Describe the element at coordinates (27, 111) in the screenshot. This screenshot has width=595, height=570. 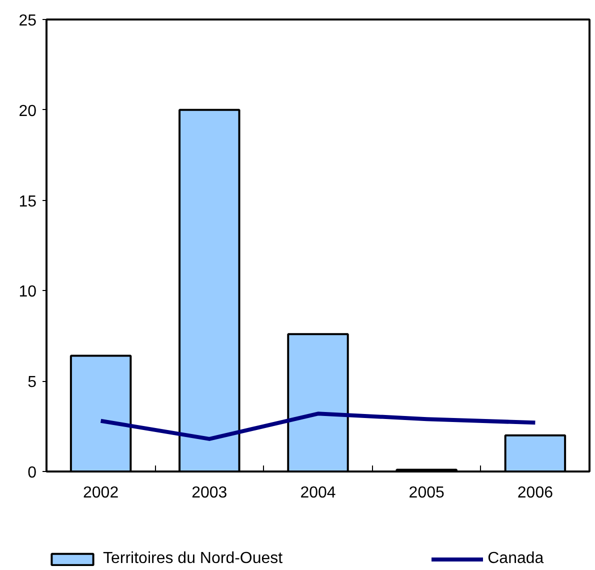
I see `y-tick-label: 20` at that location.